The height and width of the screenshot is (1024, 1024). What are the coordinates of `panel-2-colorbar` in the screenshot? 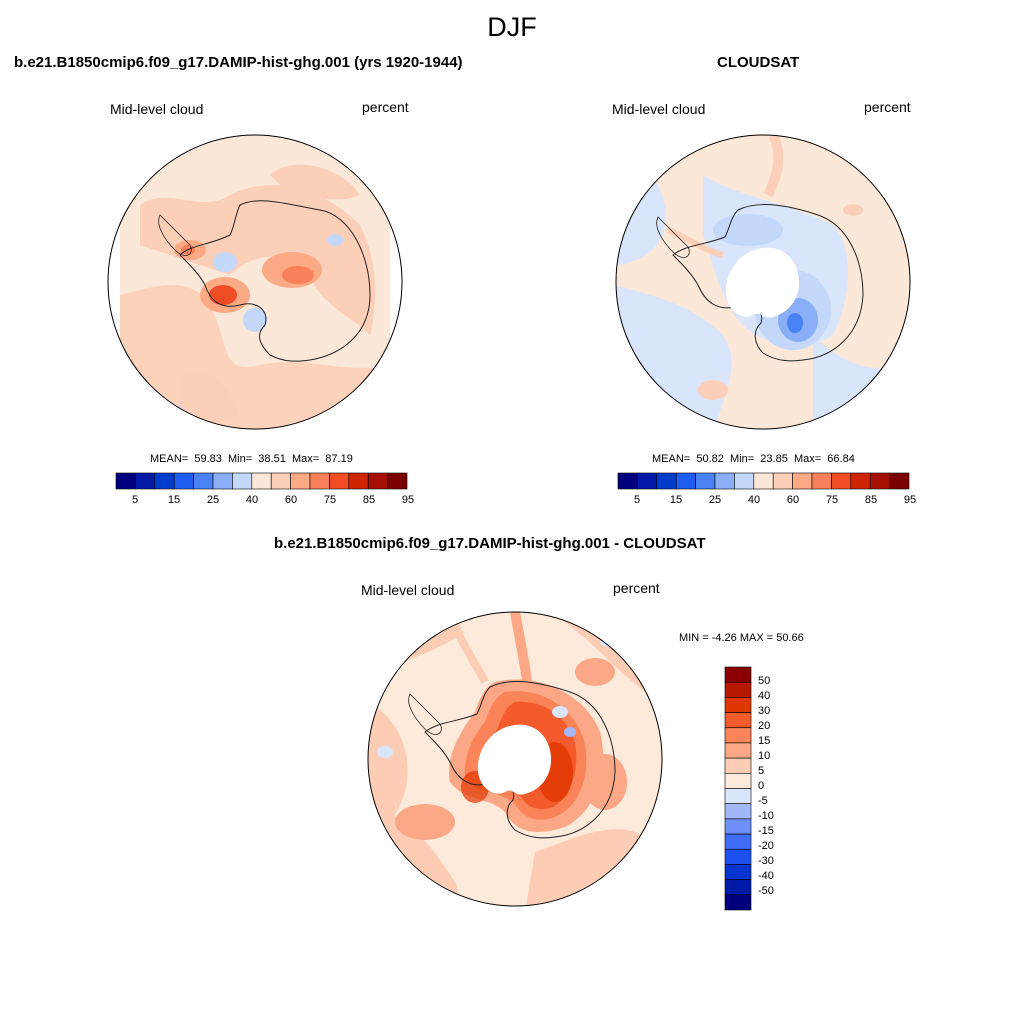 It's located at (763, 481).